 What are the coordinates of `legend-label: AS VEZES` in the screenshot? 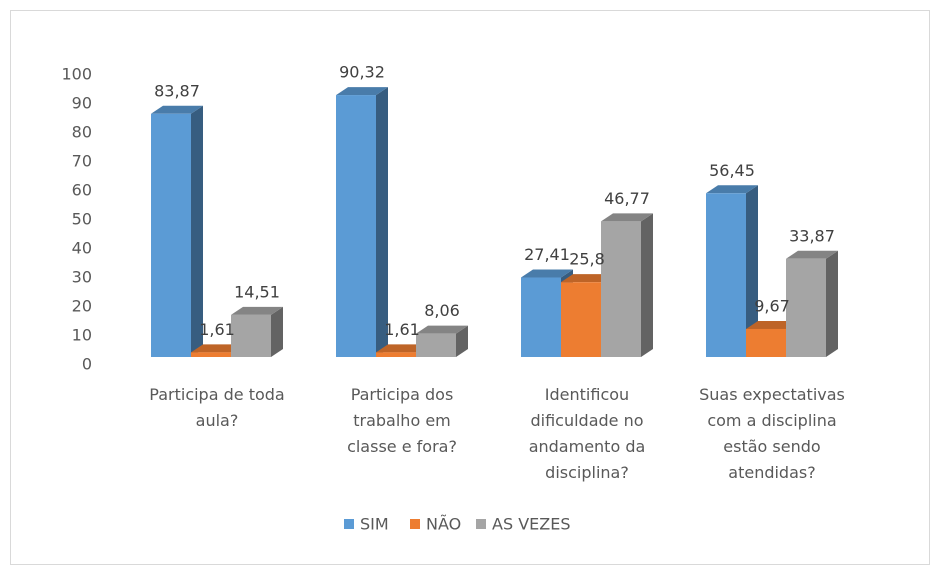 It's located at (531, 524).